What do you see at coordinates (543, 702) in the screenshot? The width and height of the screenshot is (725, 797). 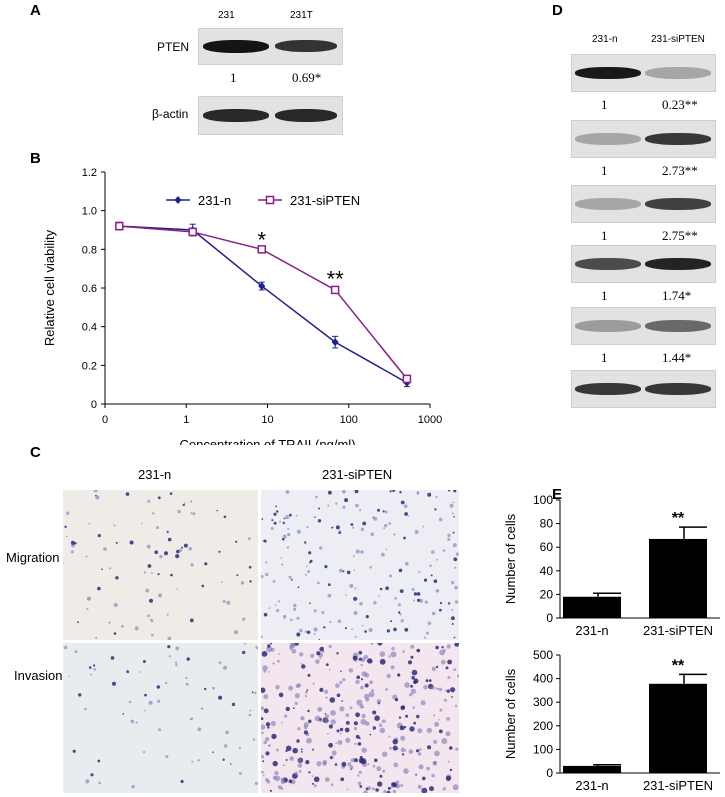 I see `y-tick-label: 300` at bounding box center [543, 702].